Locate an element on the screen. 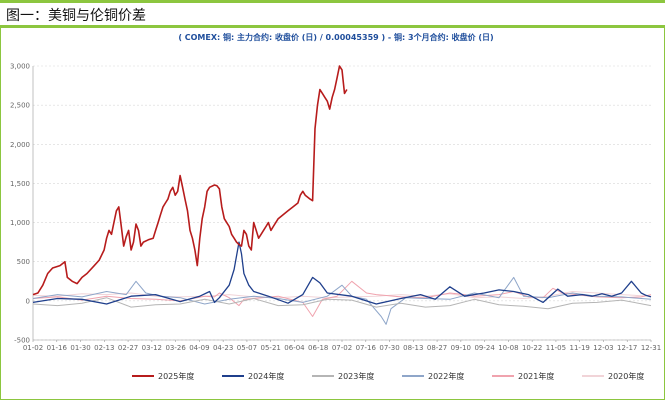  y-tick-label: 1,000 is located at coordinates (20, 223).